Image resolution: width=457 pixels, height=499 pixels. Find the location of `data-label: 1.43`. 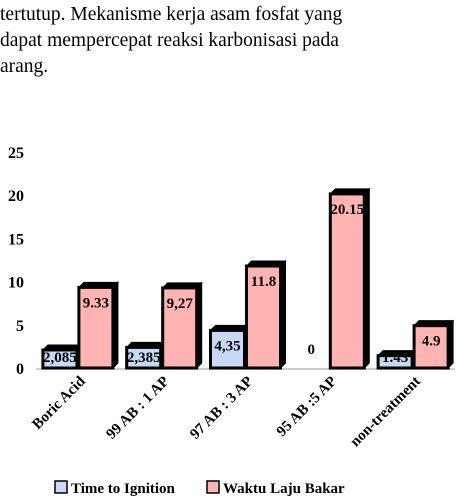

data-label: 1.43 is located at coordinates (395, 358).